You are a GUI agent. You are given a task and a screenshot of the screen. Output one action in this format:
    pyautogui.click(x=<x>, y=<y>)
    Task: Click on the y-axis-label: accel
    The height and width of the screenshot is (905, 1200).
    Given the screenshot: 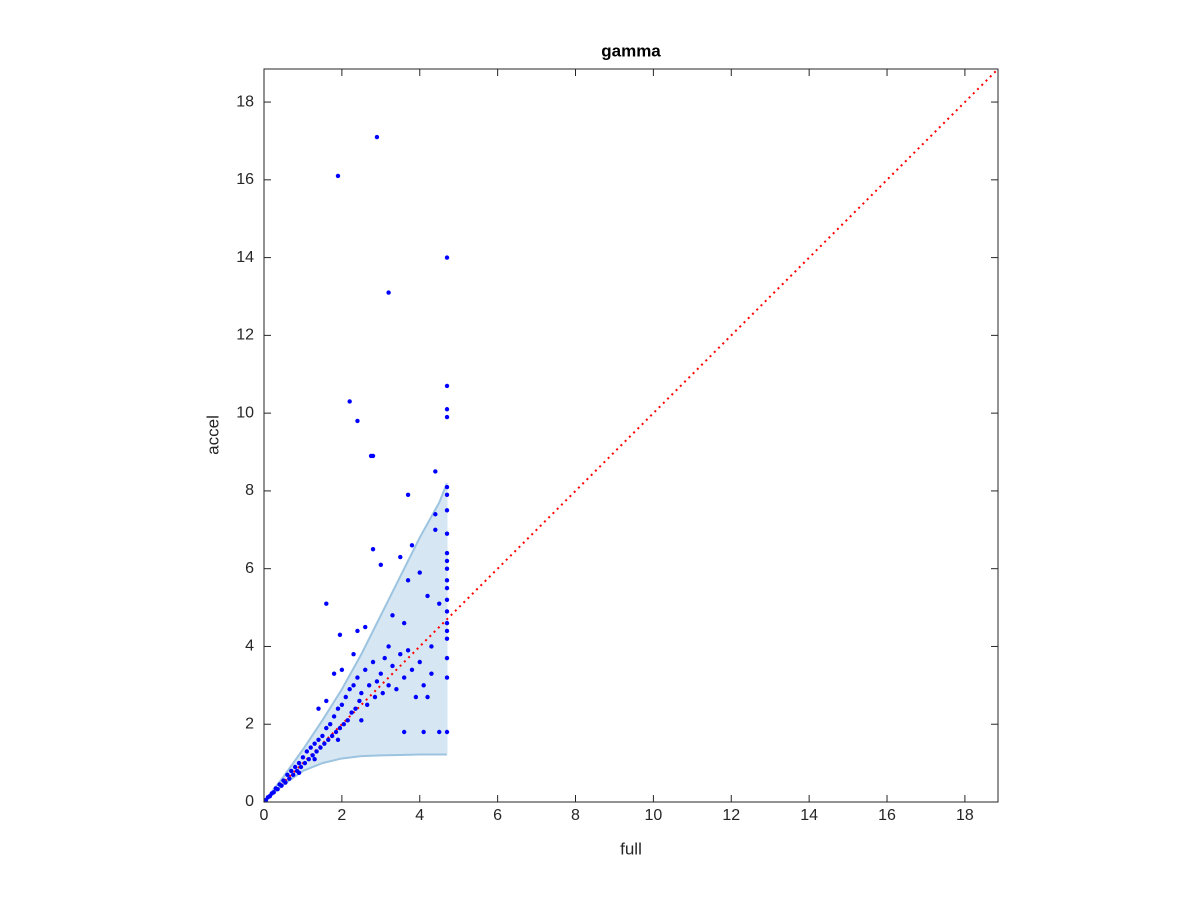 What is the action you would take?
    pyautogui.click(x=212, y=435)
    